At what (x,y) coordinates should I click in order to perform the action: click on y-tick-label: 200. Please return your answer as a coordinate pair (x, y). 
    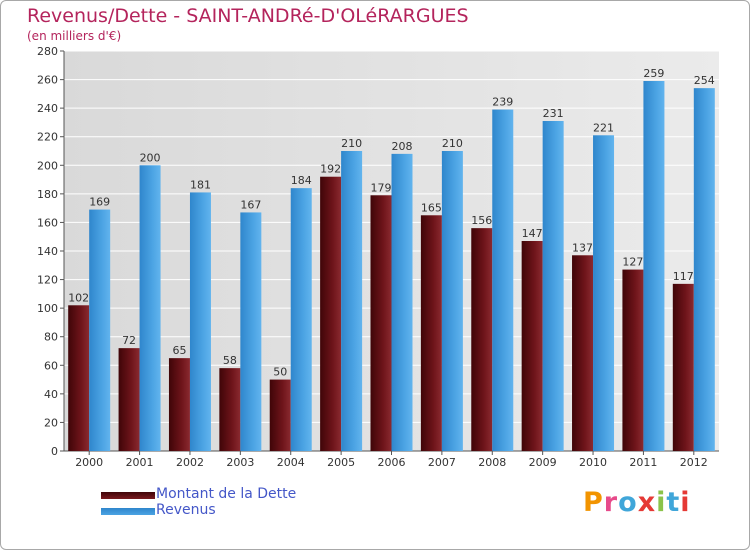
    Looking at the image, I should click on (47, 165).